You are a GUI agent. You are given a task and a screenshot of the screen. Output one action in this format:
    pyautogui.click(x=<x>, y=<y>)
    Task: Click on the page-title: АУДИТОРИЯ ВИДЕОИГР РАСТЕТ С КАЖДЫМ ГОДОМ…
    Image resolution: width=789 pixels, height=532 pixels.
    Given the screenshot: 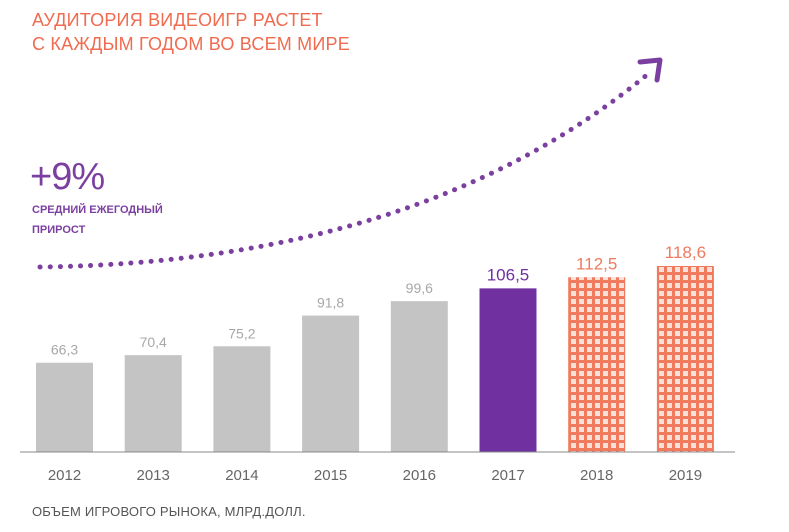 What is the action you would take?
    pyautogui.click(x=191, y=32)
    